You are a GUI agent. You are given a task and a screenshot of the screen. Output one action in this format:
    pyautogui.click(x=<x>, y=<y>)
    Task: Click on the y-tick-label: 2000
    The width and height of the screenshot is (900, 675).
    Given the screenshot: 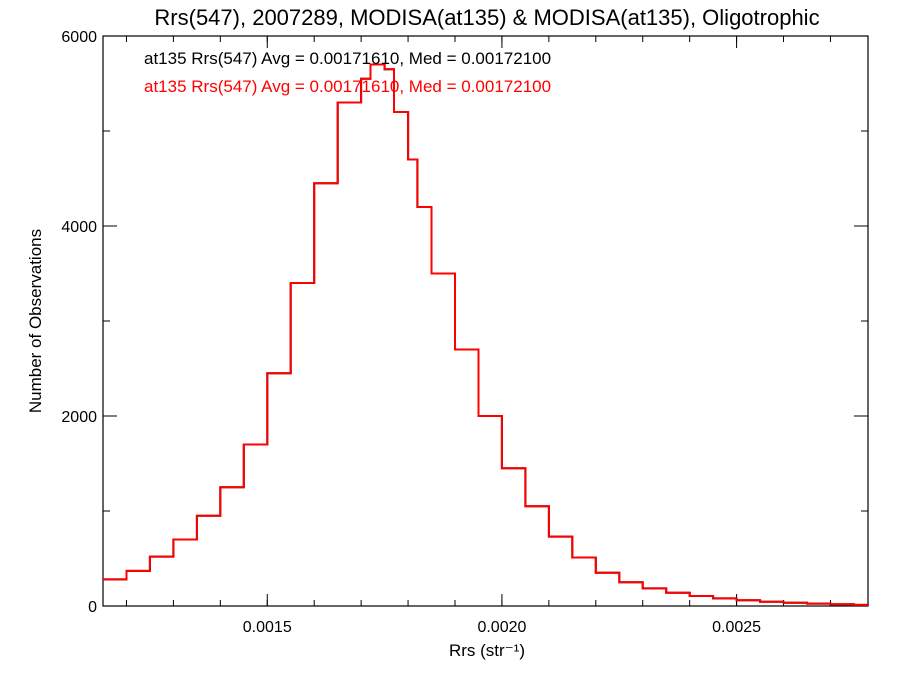 What is the action you would take?
    pyautogui.click(x=79, y=417)
    